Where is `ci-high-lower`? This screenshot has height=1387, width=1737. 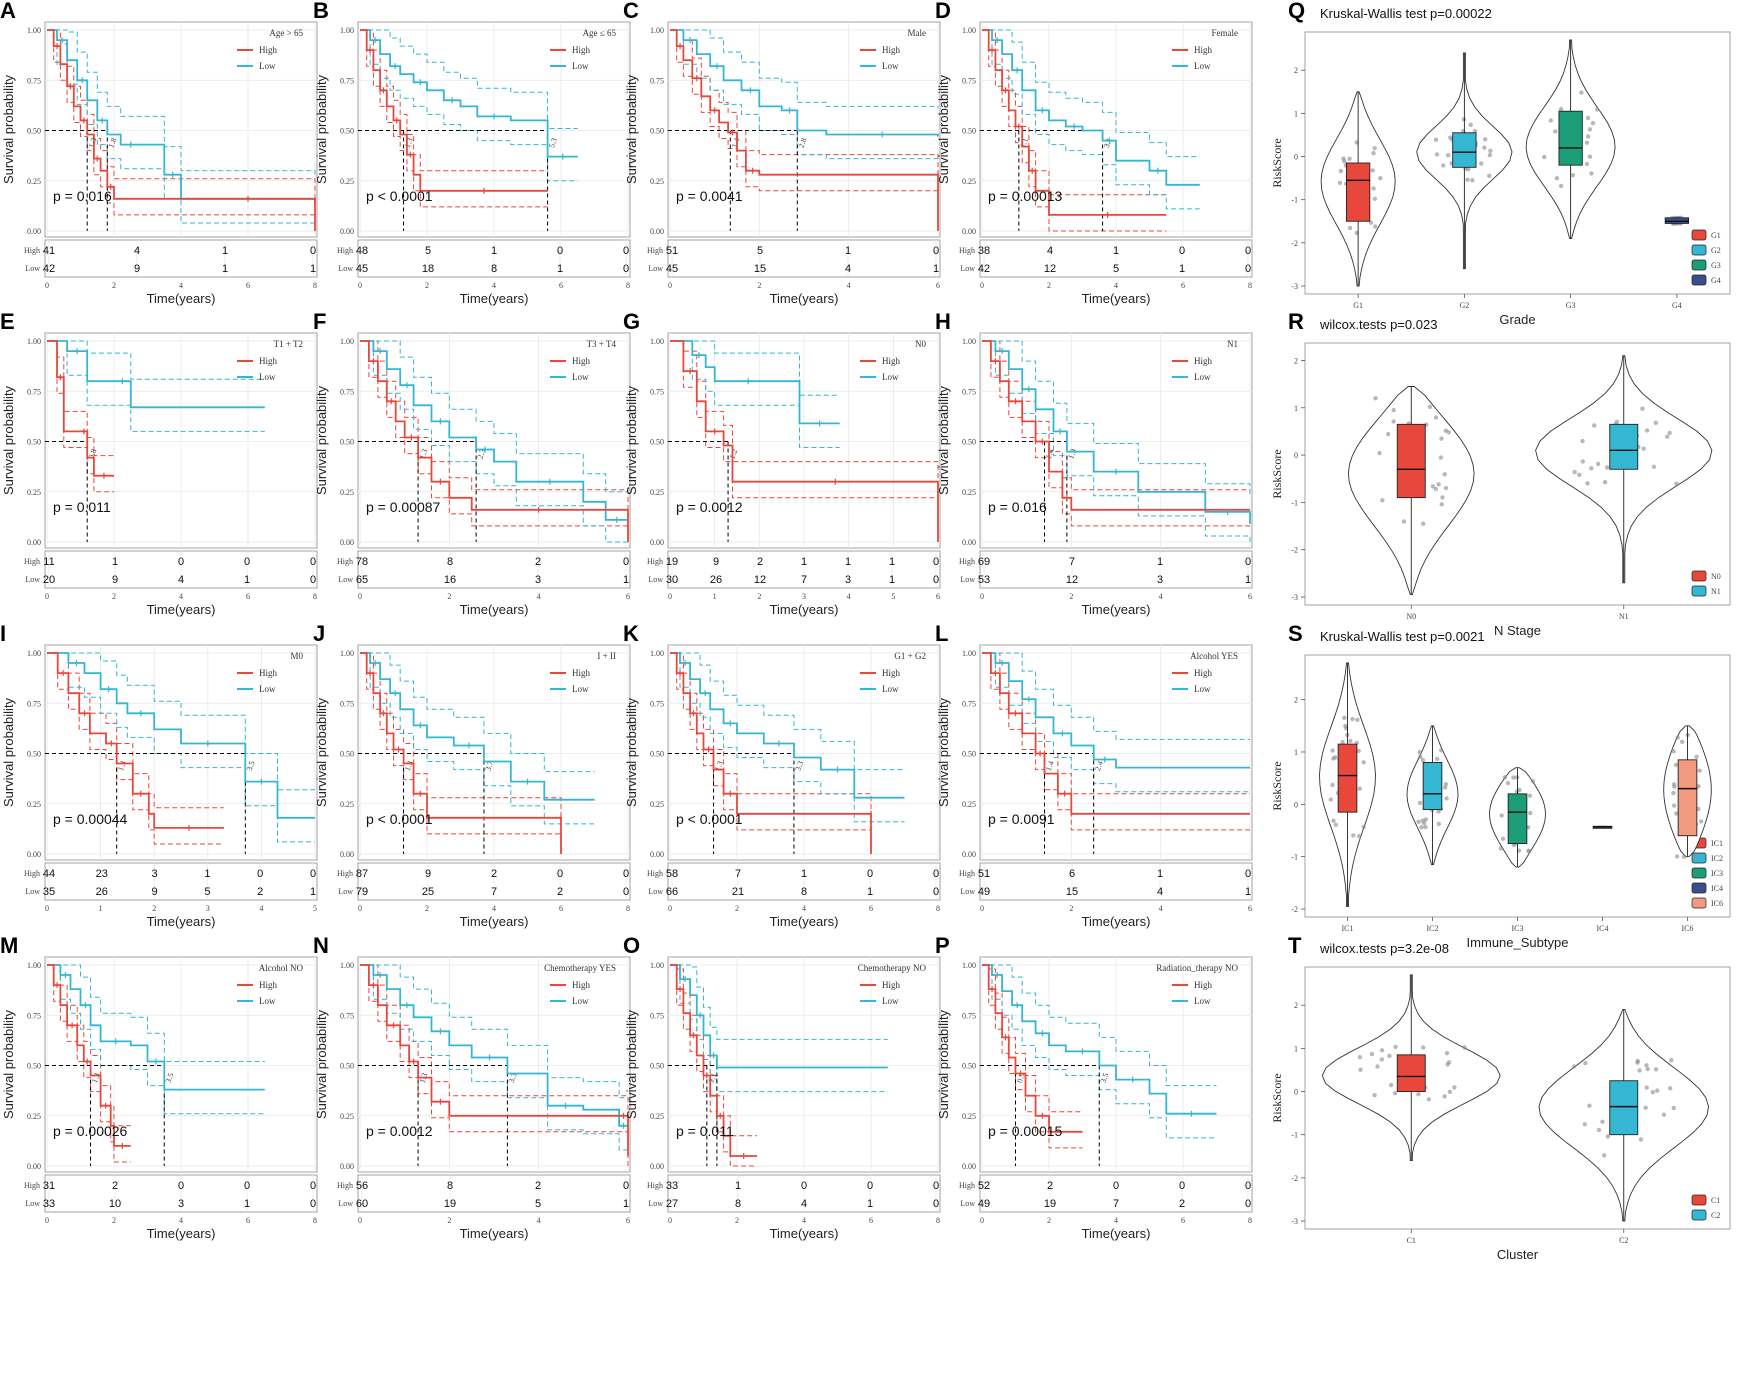 ci-high-lower is located at coordinates (804, 130).